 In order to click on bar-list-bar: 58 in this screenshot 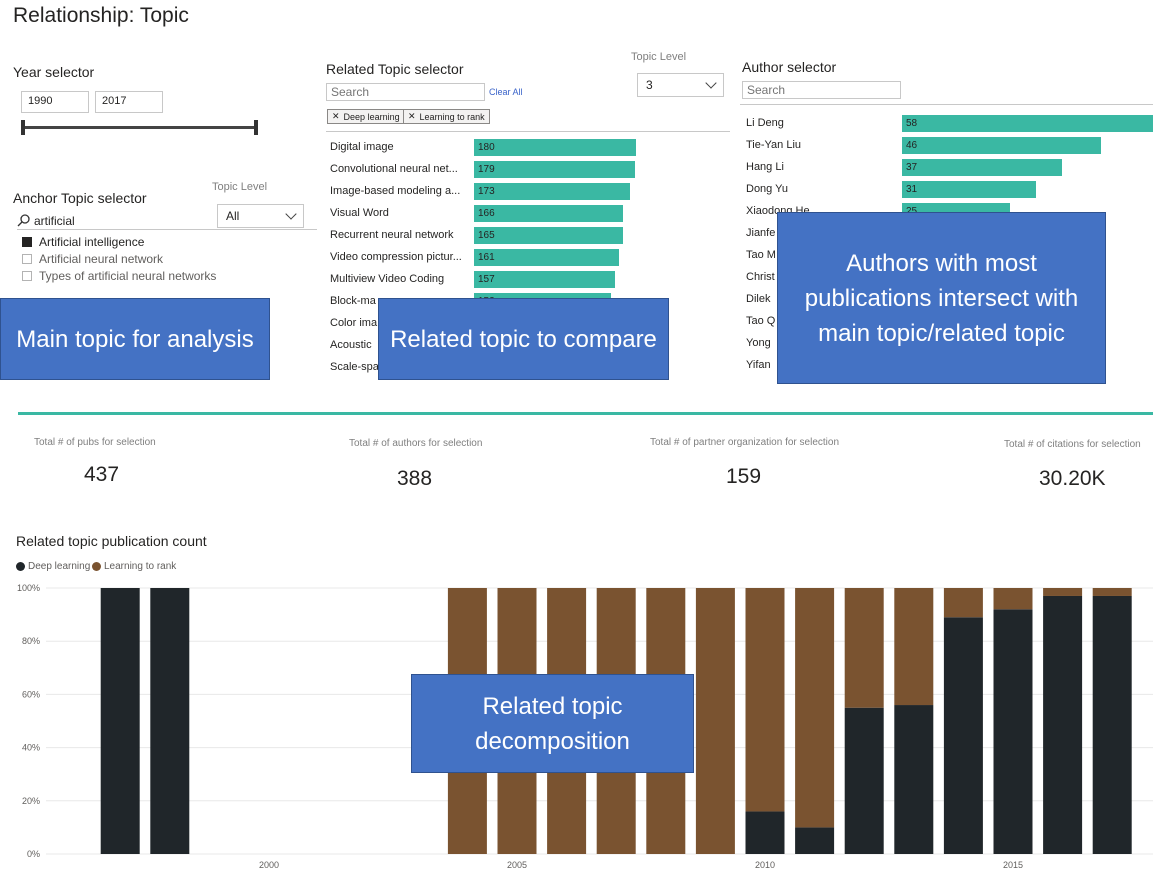, I will do `click(1027, 123)`.